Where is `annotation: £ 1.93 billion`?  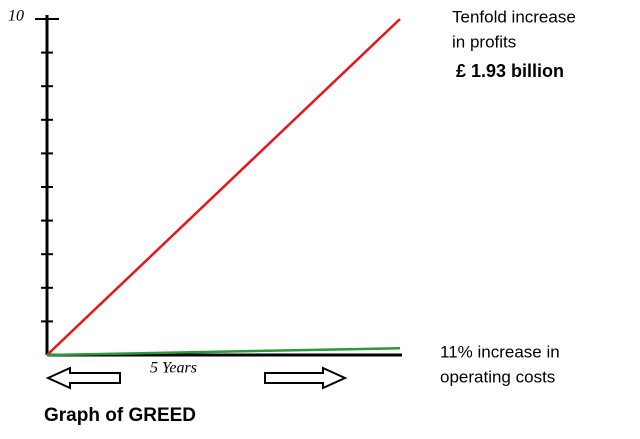
annotation: £ 1.93 billion is located at coordinates (510, 71).